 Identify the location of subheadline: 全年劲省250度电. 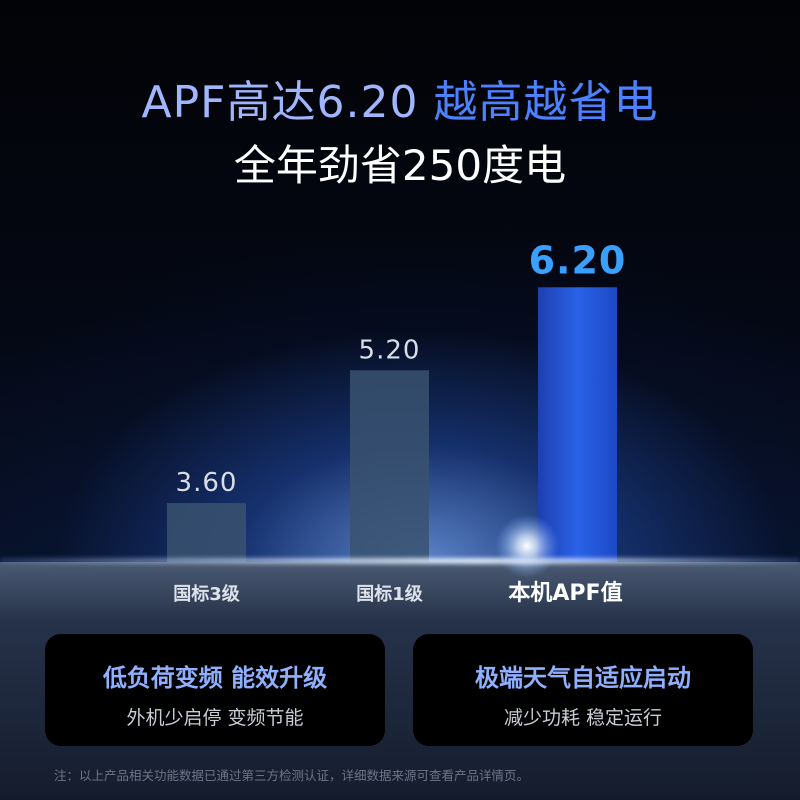
(400, 165).